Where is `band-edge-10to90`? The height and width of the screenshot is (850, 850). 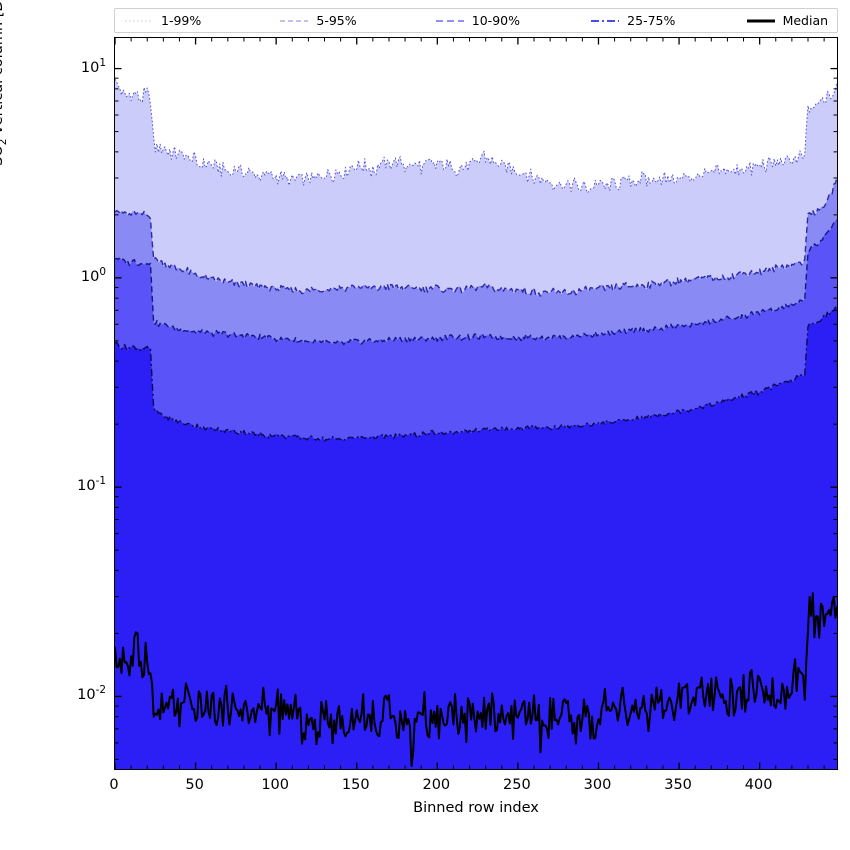 band-edge-10to90 is located at coordinates (476, 282).